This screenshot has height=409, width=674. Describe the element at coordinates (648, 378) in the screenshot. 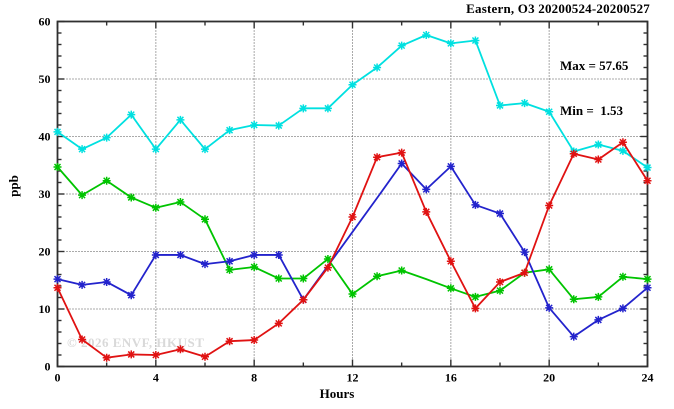

I see `svg-text: 24` at that location.